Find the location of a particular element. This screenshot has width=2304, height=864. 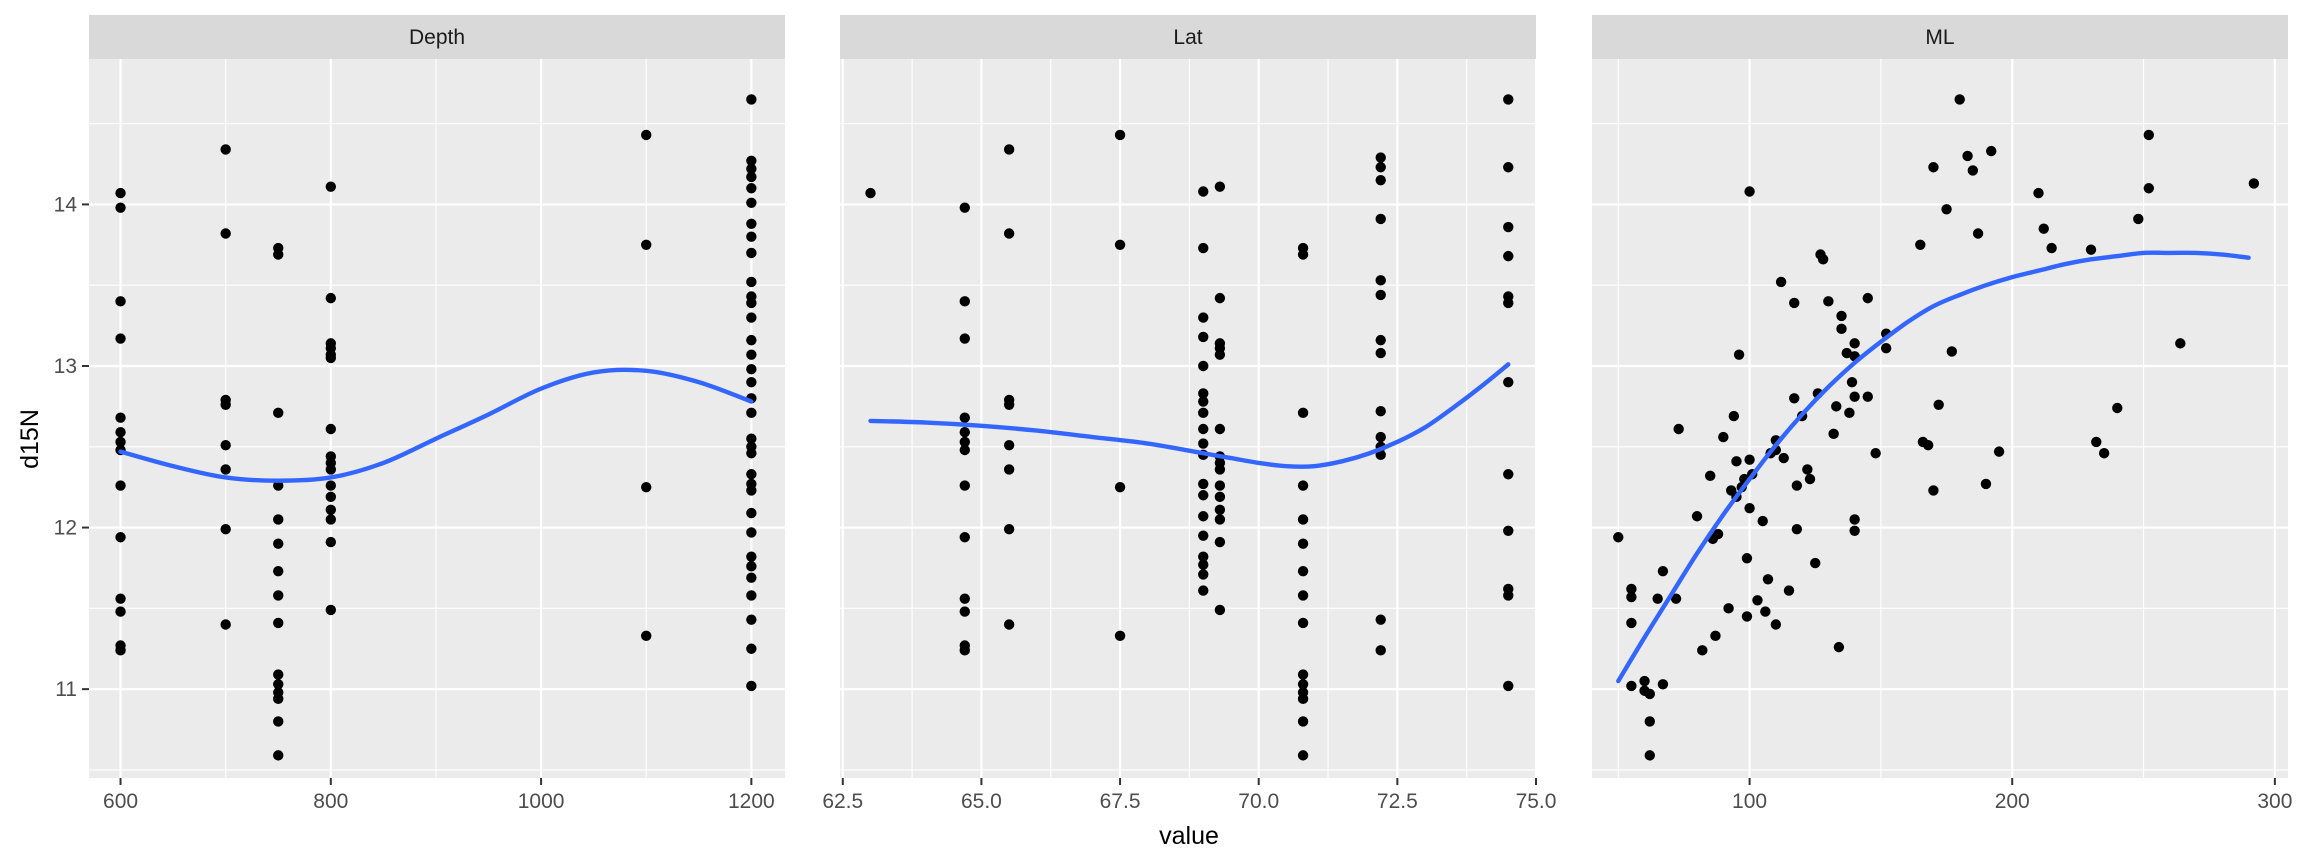

x-tick-label: 600 is located at coordinates (120, 801).